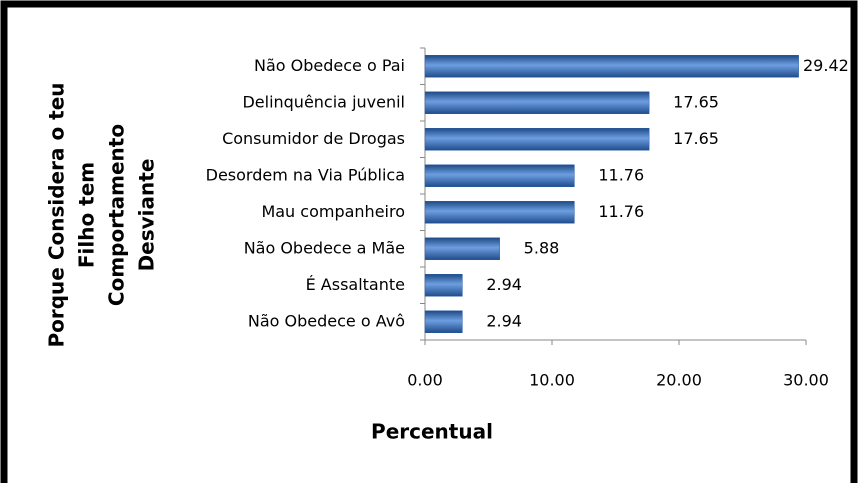 The width and height of the screenshot is (859, 483). What do you see at coordinates (355, 284) in the screenshot?
I see `y-tick-label: É Assaltante` at bounding box center [355, 284].